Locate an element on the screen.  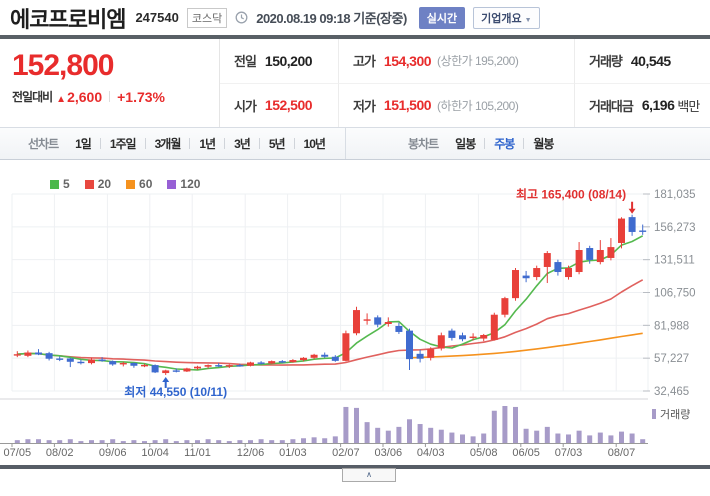
ma60-line is located at coordinates (526, 345).